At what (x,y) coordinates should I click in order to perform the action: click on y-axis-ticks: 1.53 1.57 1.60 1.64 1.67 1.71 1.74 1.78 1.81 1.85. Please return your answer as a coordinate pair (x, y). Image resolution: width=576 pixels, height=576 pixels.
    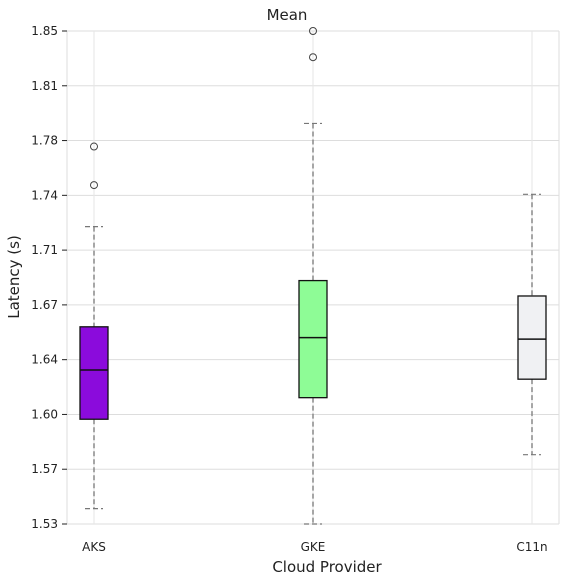
    Looking at the image, I should click on (49, 277).